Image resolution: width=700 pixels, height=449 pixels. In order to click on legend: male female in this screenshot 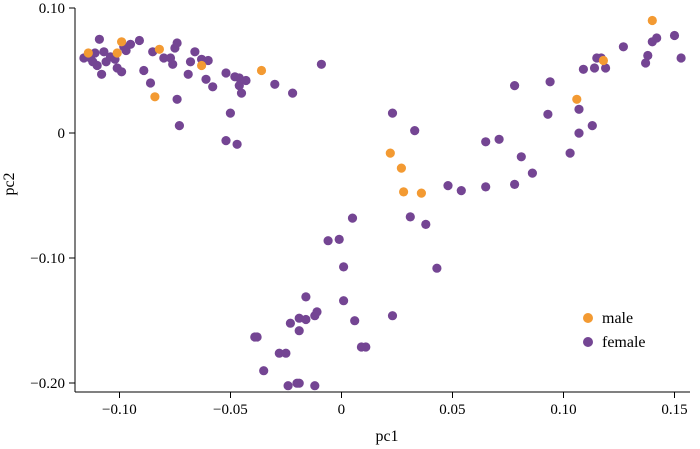, I will do `click(614, 330)`.